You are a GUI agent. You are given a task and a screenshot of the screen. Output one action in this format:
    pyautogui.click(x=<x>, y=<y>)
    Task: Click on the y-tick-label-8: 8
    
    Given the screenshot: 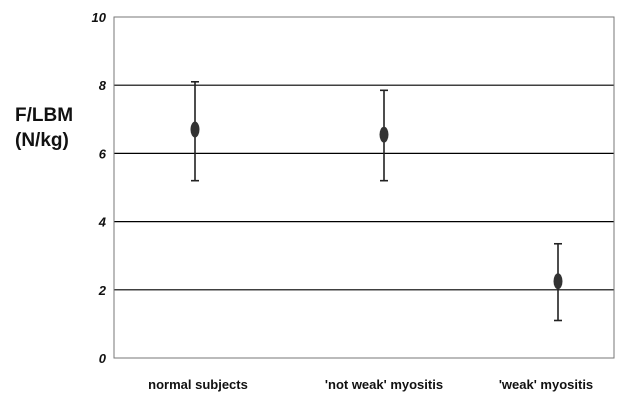 What is the action you would take?
    pyautogui.click(x=103, y=85)
    